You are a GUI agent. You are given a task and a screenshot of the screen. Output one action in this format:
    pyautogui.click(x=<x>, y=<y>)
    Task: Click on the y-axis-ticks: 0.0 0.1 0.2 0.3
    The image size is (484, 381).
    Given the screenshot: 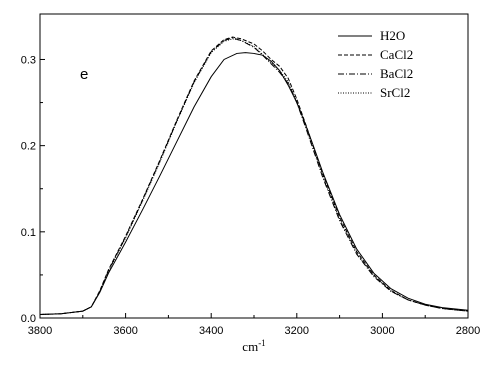 What is the action you would take?
    pyautogui.click(x=33, y=189)
    